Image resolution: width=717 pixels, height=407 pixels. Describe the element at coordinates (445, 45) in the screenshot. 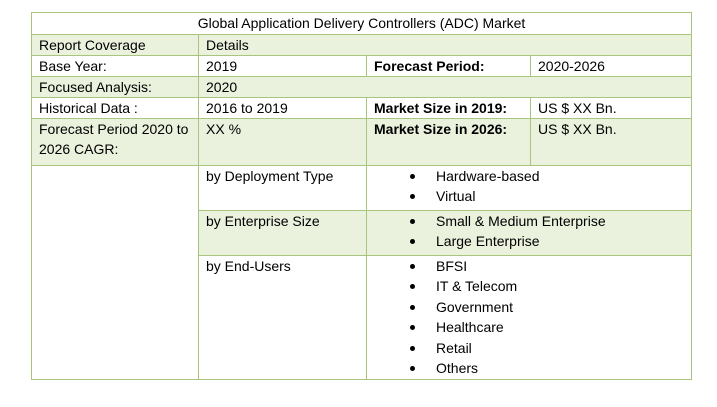

I see `header-details: Details` at that location.